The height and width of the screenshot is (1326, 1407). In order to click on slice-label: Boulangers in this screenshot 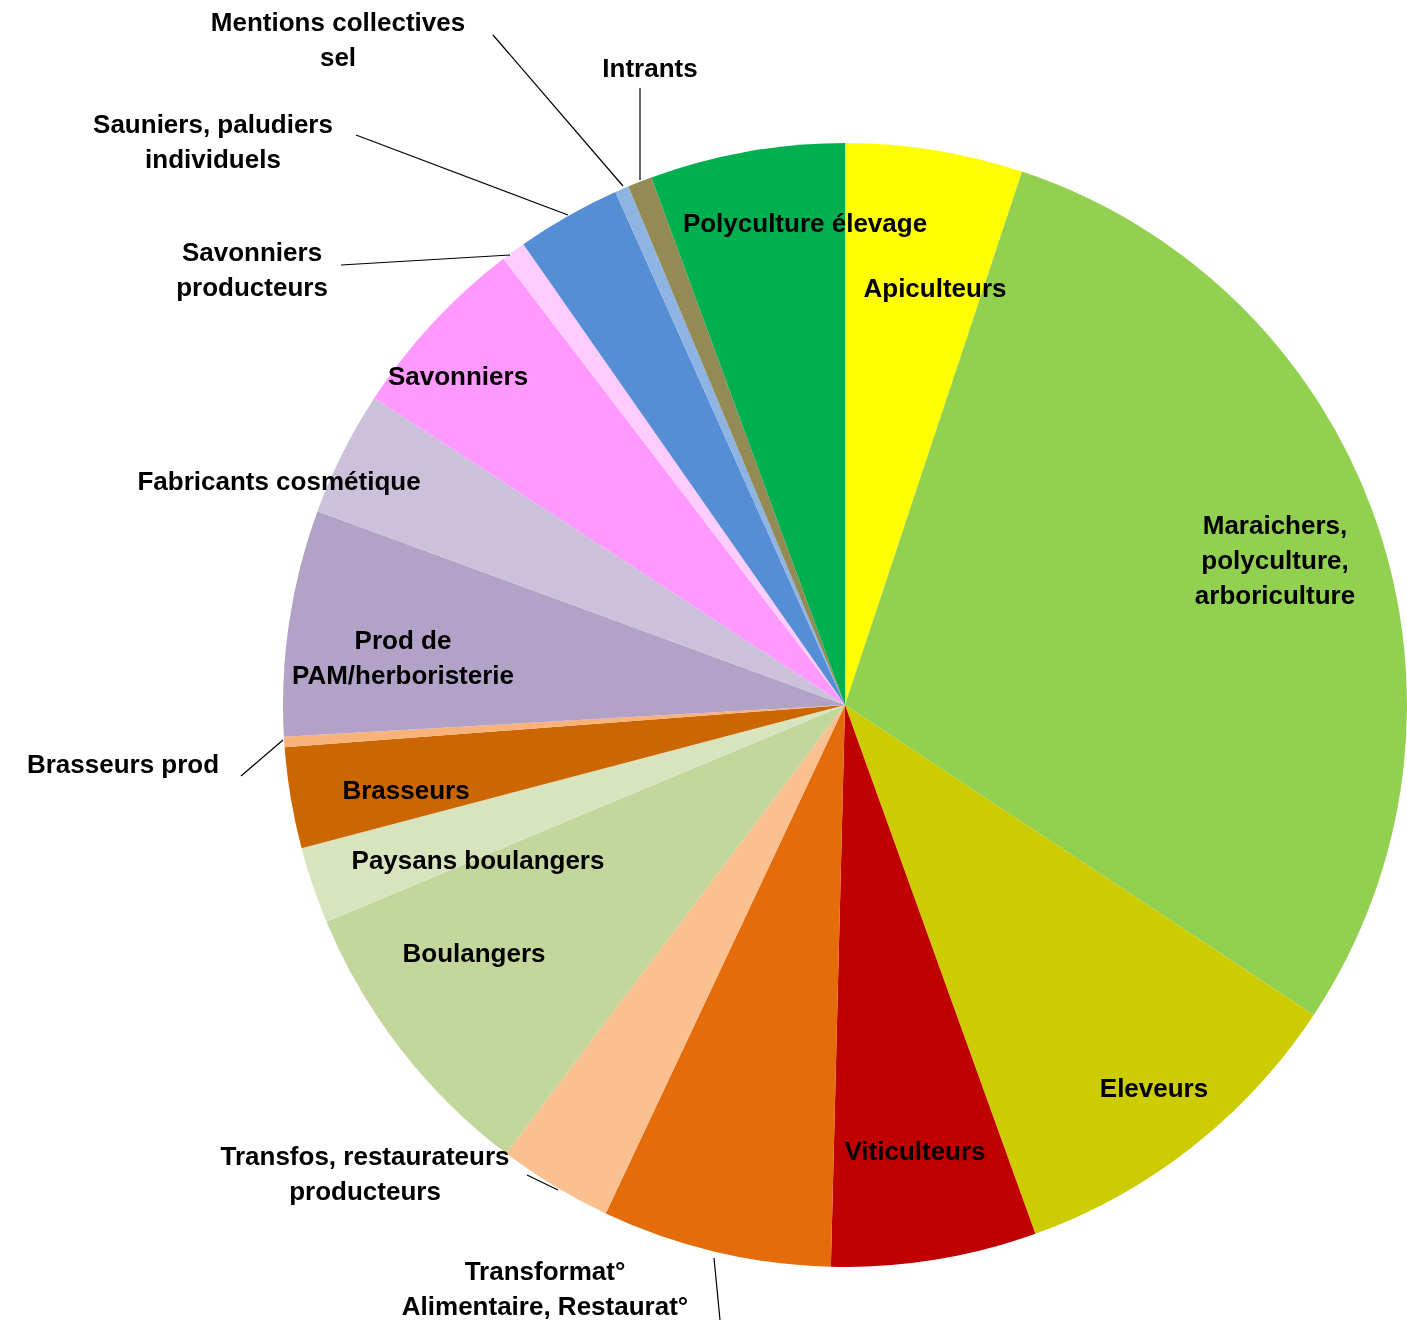, I will do `click(474, 953)`.